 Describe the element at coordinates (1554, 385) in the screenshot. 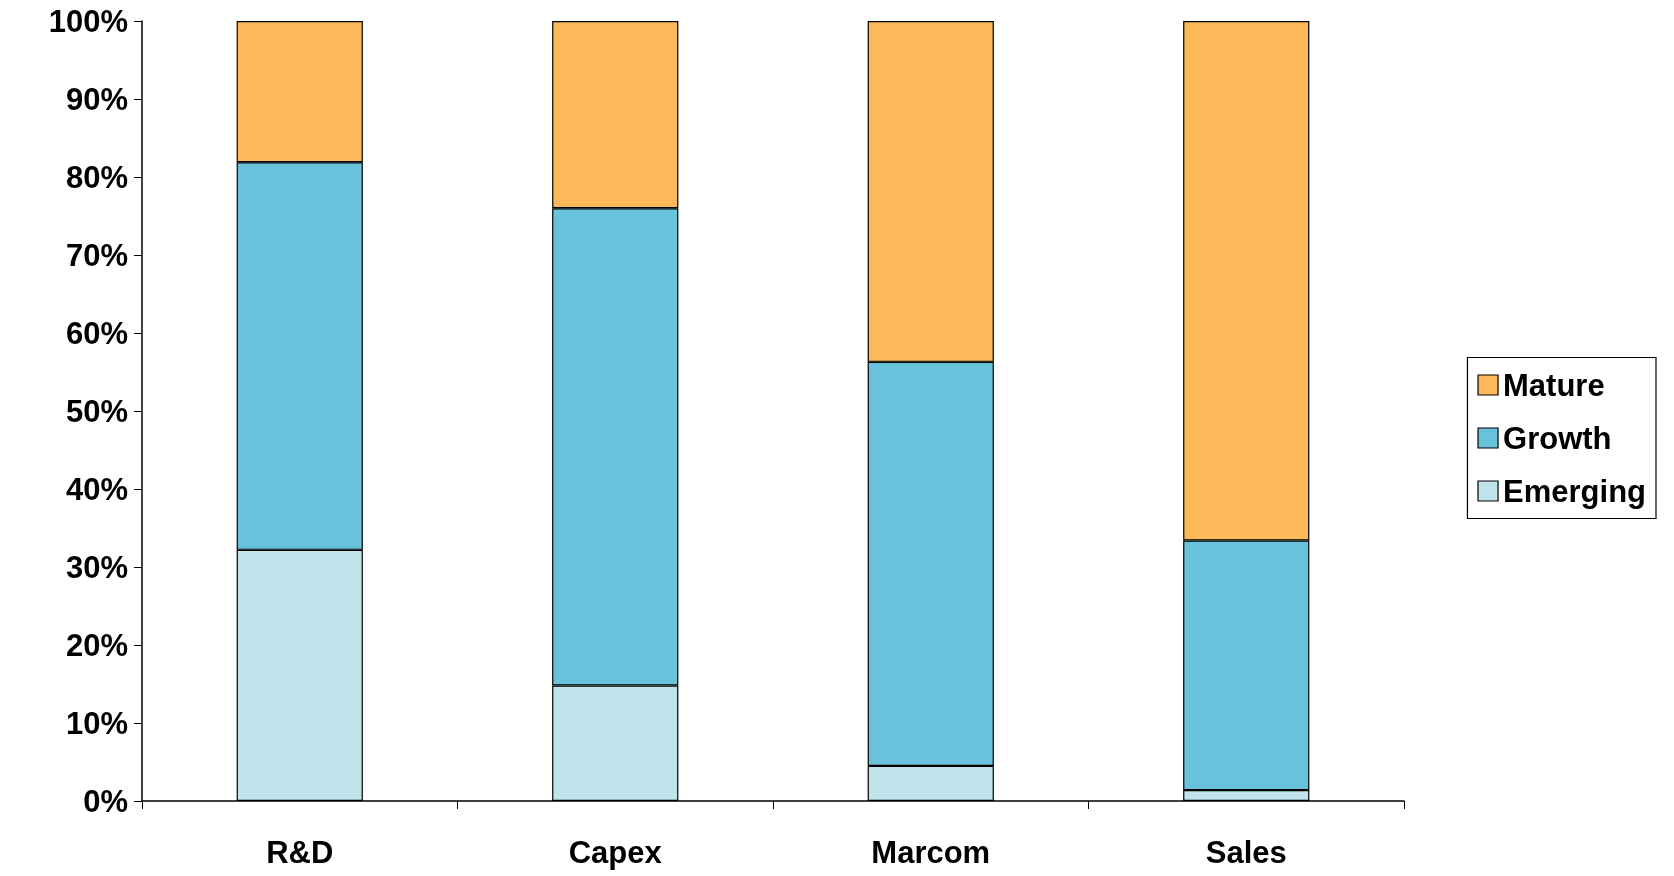

I see `legend-label: Mature` at that location.